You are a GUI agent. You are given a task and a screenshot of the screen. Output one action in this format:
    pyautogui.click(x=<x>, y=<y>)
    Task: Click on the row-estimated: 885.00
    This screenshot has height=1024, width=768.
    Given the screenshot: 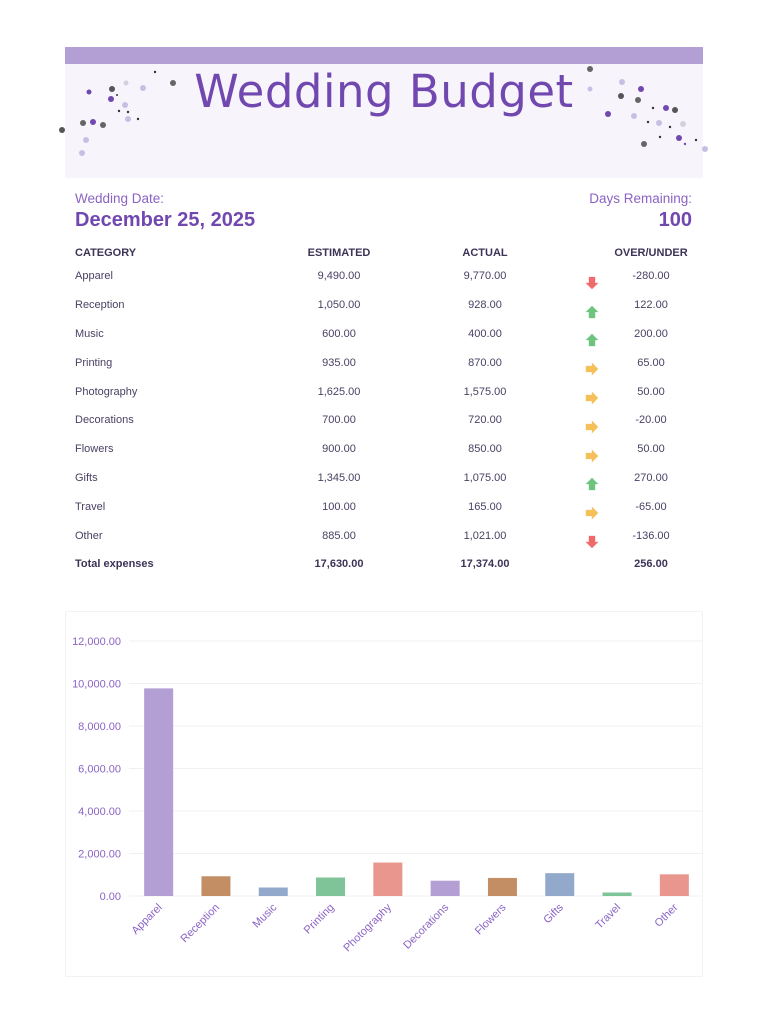 What is the action you would take?
    pyautogui.click(x=339, y=535)
    